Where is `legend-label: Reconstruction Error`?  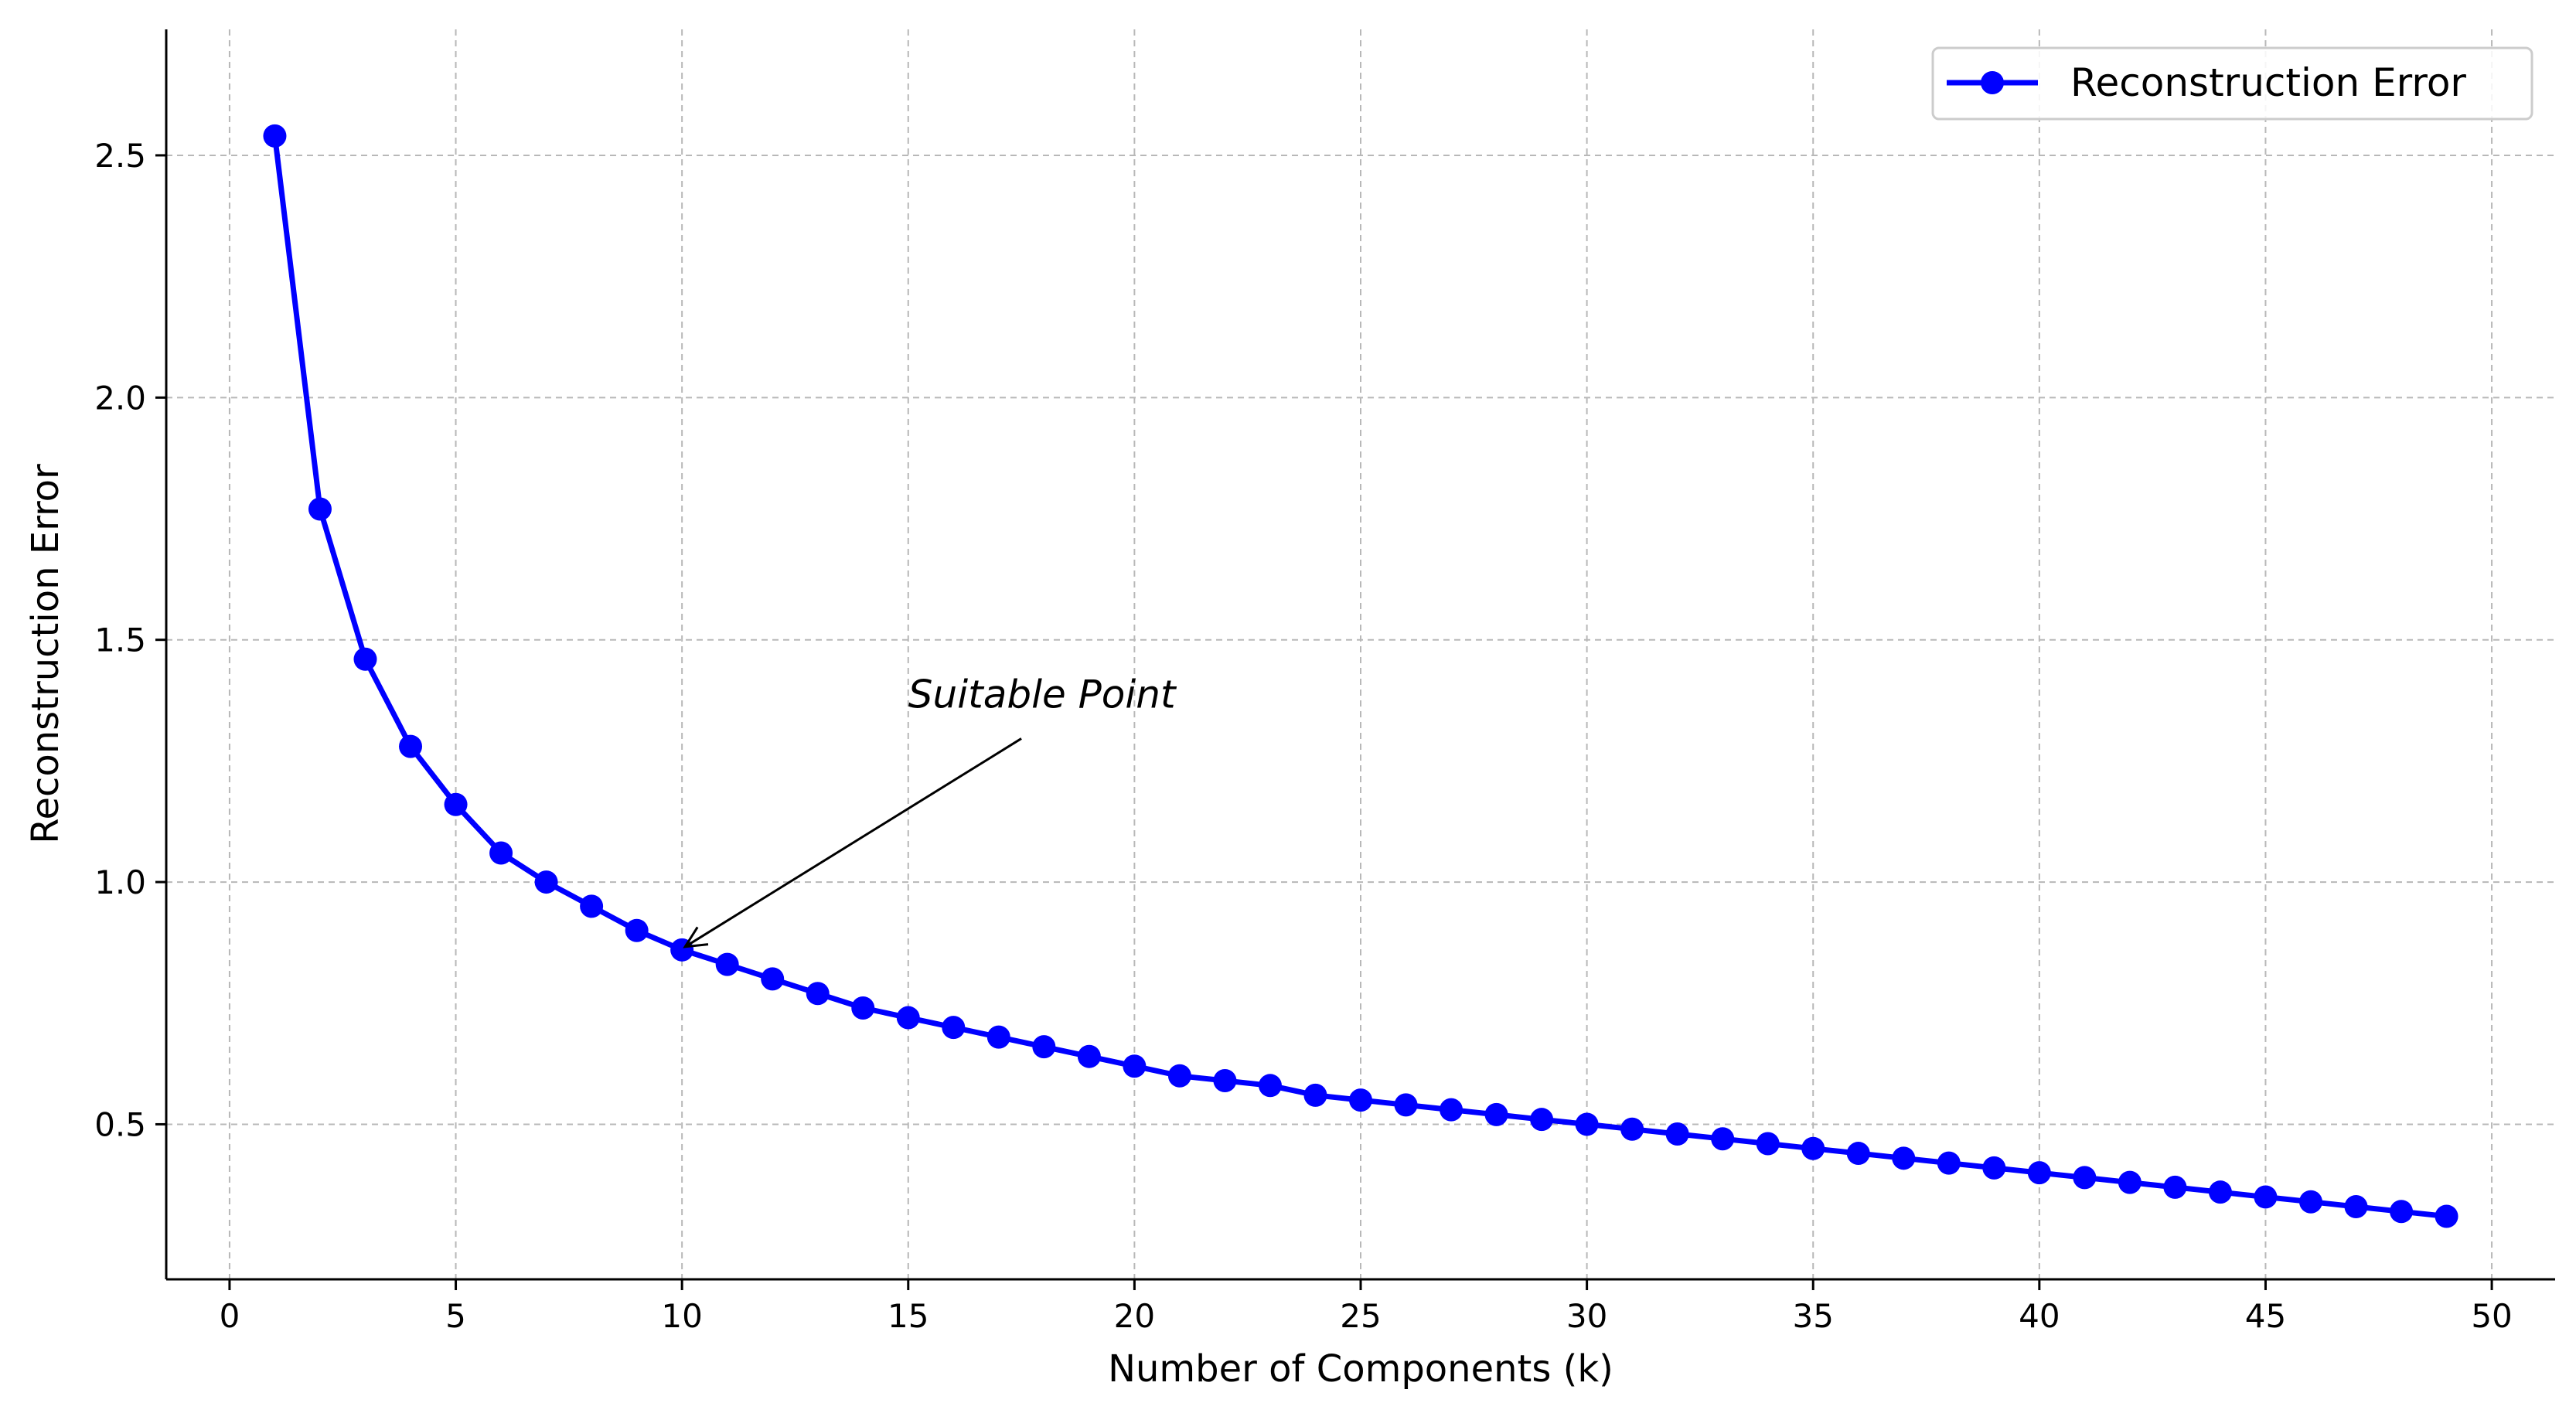 legend-label: Reconstruction Error is located at coordinates (2268, 82).